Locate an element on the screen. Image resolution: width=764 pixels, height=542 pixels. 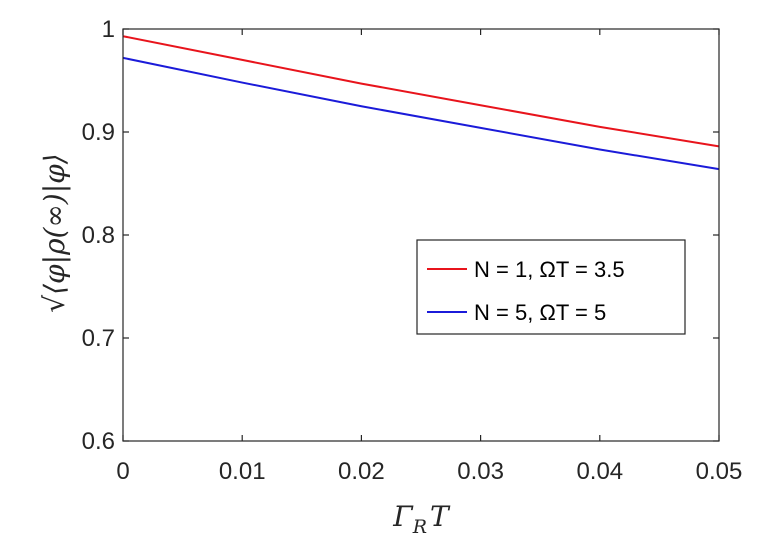
y-axis-label-text: √⟨φ|ρ(∞)|φ⟩ is located at coordinates (54, 232).